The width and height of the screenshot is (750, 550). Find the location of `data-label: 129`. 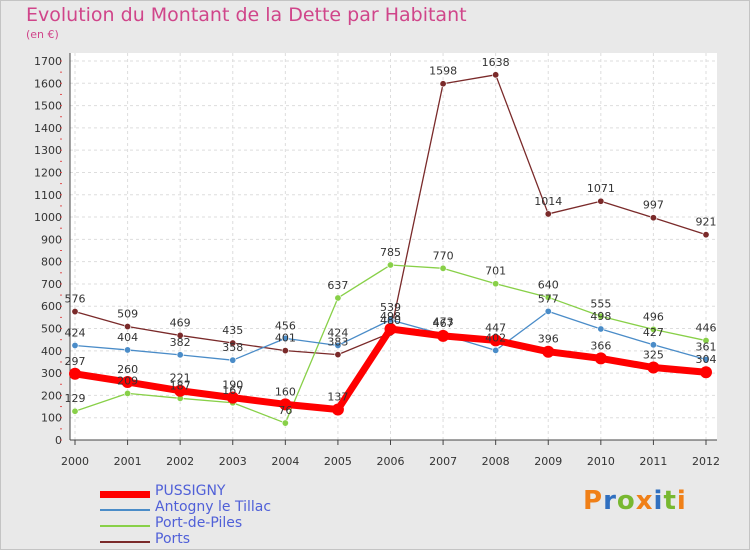

data-label: 129 is located at coordinates (75, 398).